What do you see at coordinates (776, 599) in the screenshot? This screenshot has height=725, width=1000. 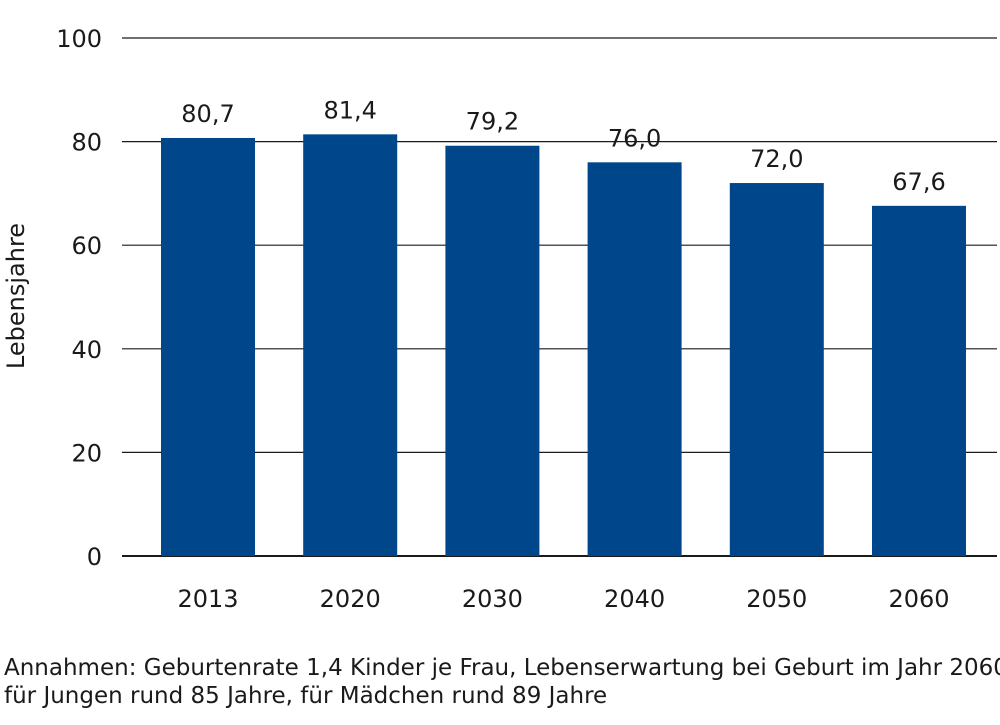 I see `x-tick-label-2050: 2050` at bounding box center [776, 599].